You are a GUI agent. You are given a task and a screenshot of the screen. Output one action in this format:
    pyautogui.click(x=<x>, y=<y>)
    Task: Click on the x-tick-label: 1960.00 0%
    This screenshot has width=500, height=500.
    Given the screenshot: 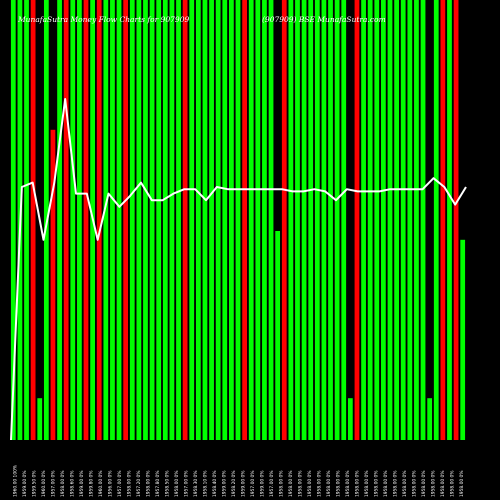 What is the action you would take?
    pyautogui.click(x=101, y=483)
    